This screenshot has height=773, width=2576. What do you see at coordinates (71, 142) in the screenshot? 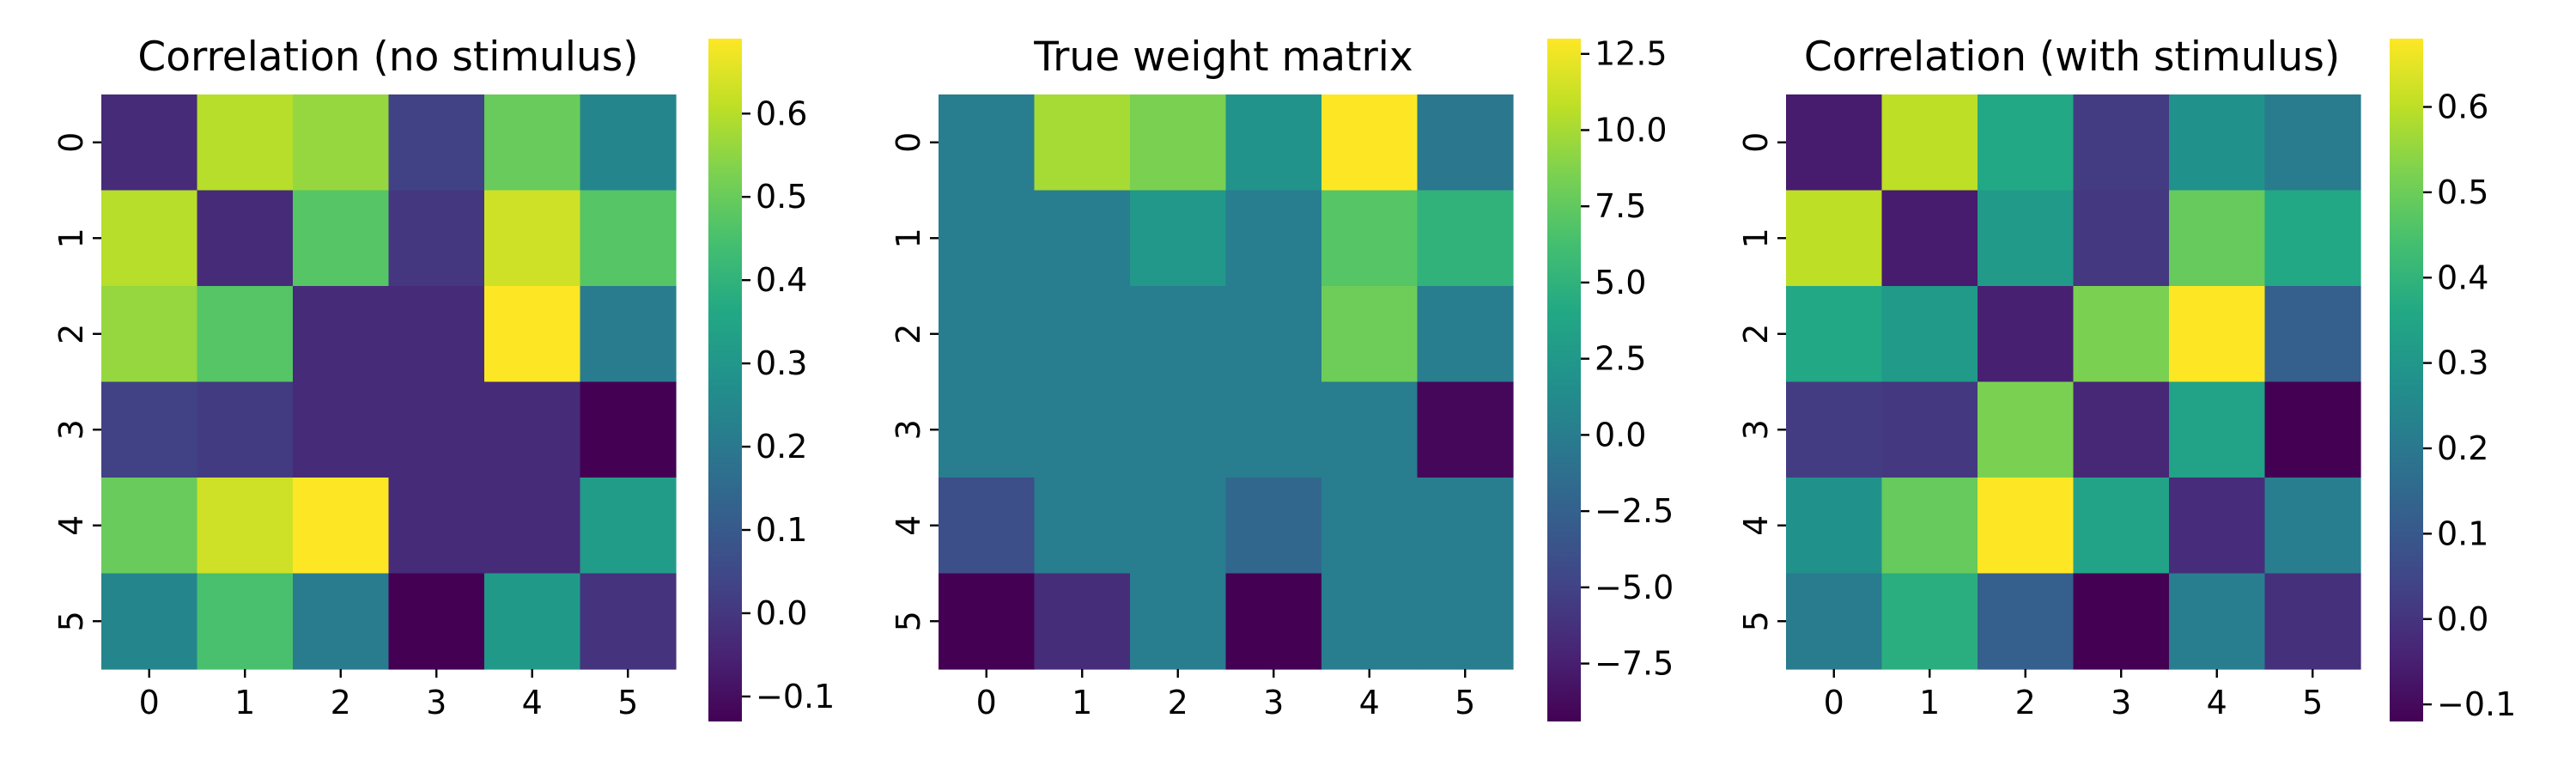
I see `y-tick-label: 0` at bounding box center [71, 142].